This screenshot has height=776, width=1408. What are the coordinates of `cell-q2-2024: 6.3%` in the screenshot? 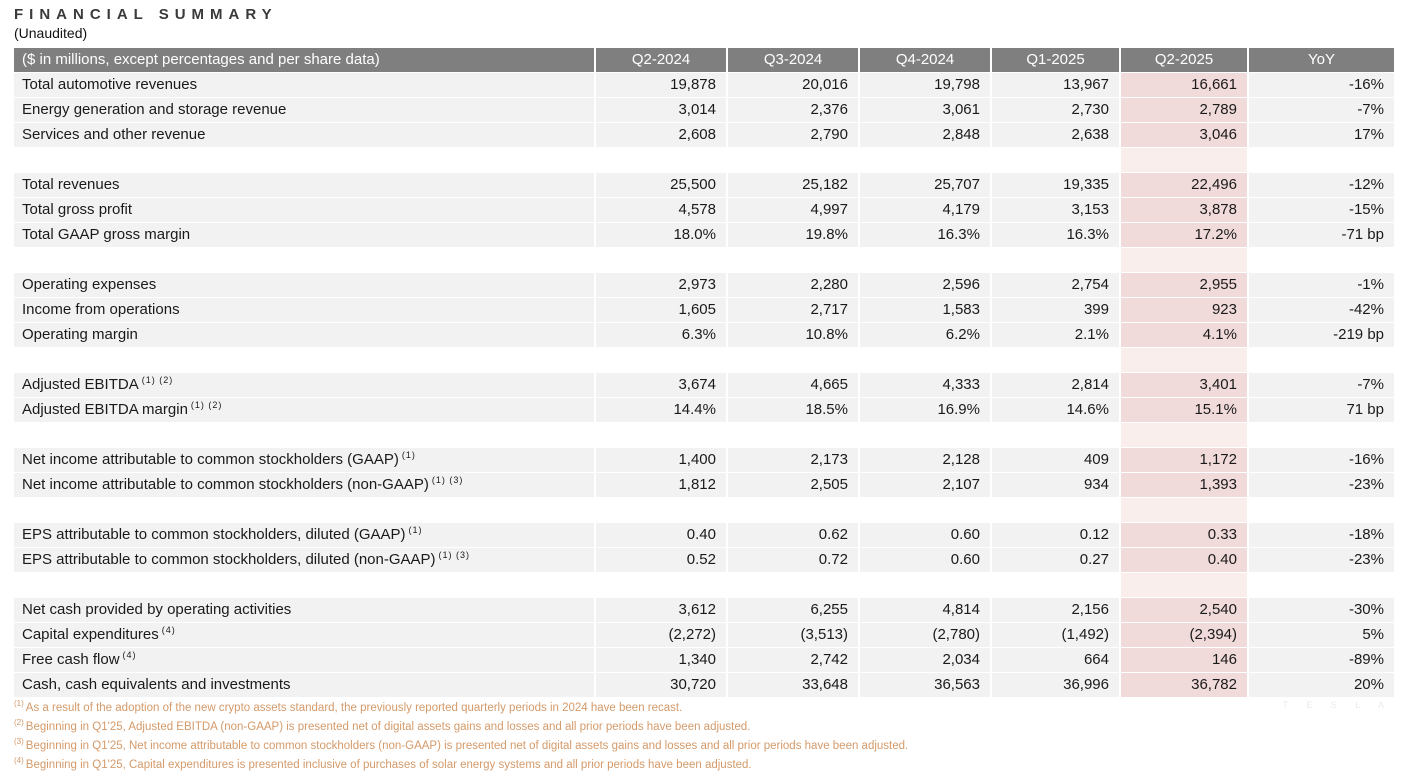 It's located at (660, 335).